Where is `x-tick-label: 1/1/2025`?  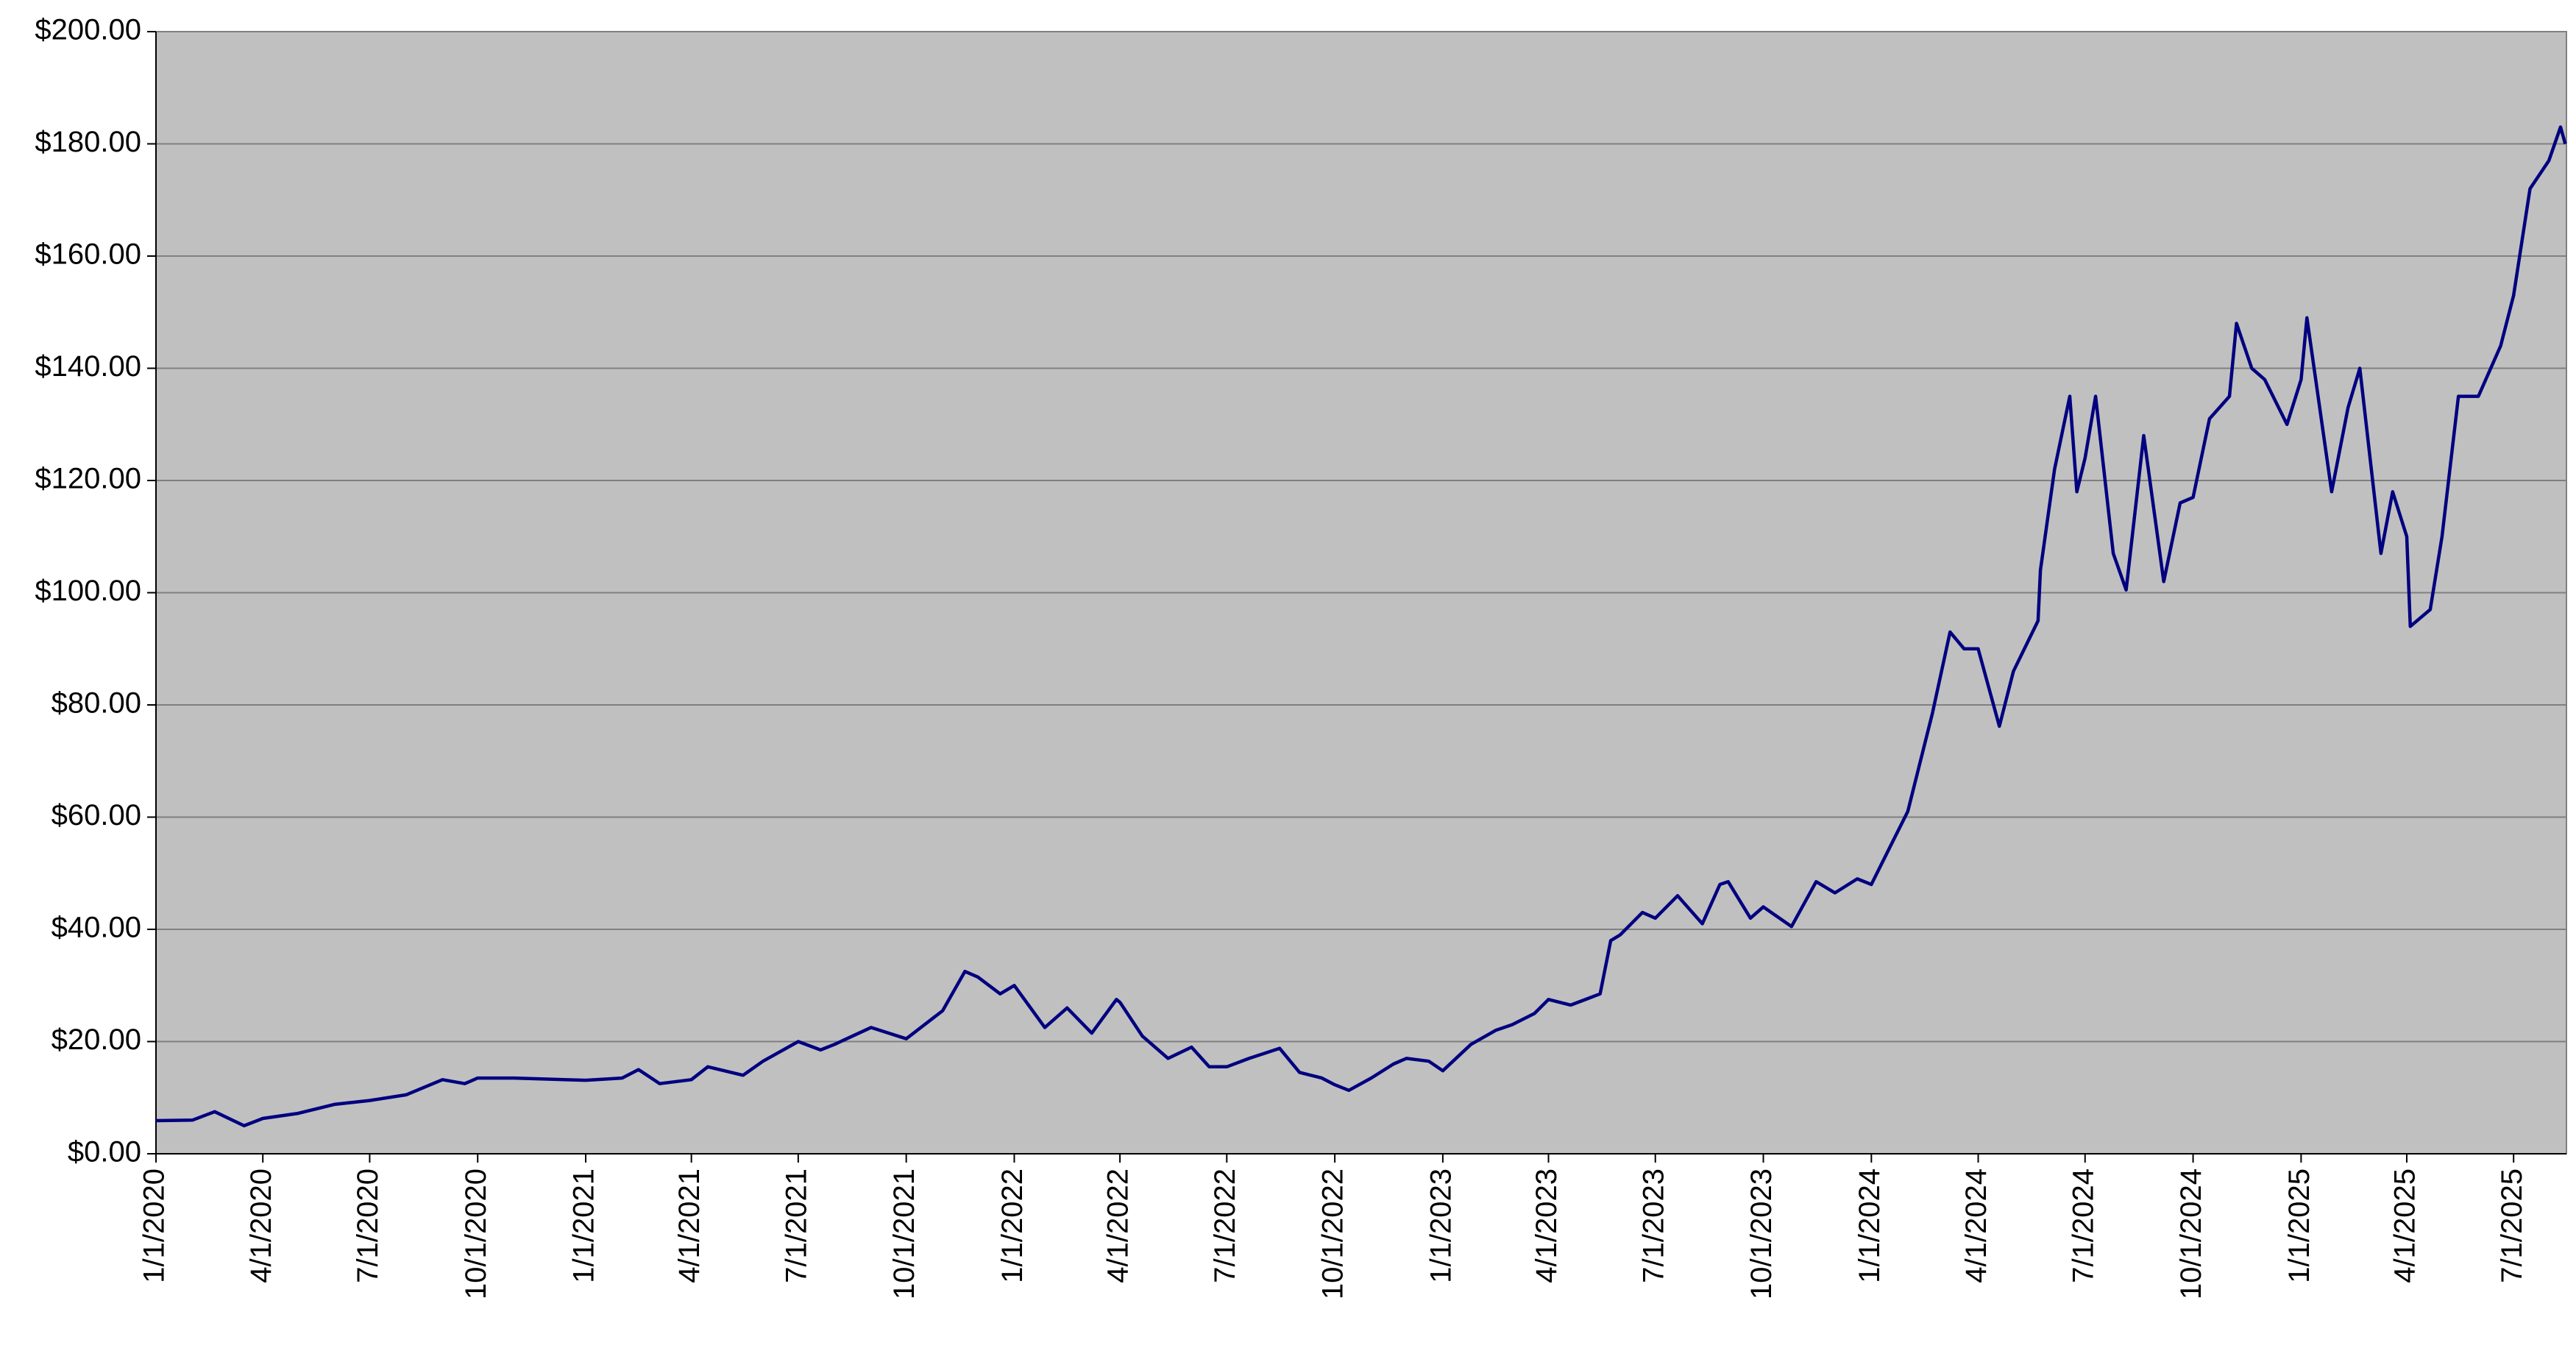
x-tick-label: 1/1/2025 is located at coordinates (2299, 1225).